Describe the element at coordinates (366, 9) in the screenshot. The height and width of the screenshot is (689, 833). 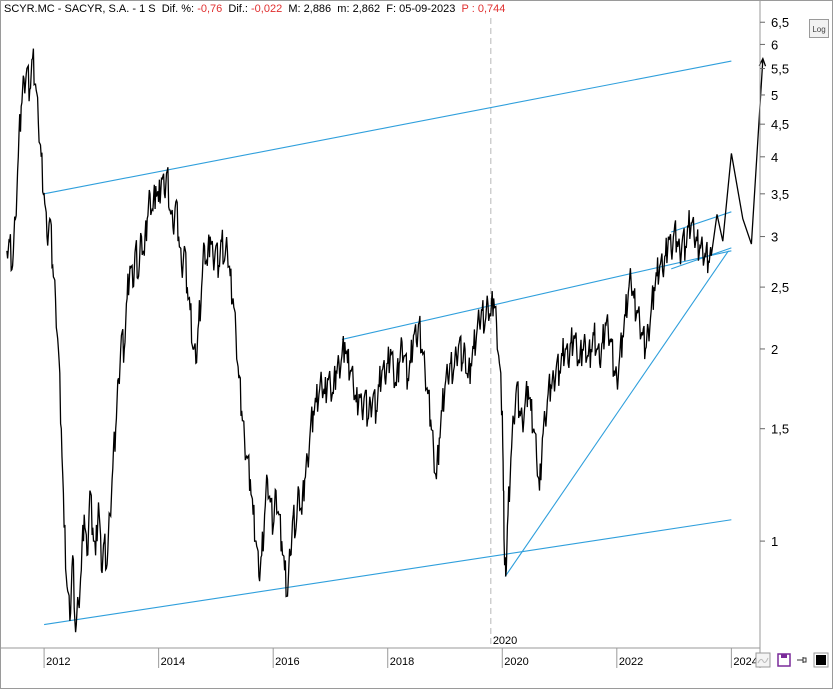
I see `min-value: 2,862` at that location.